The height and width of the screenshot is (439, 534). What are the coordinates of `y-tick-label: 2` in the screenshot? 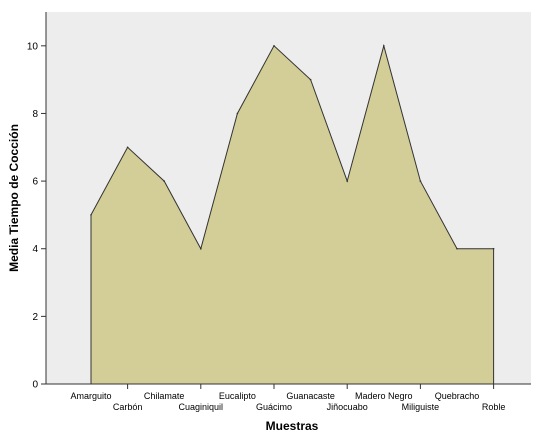 It's located at (35, 317).